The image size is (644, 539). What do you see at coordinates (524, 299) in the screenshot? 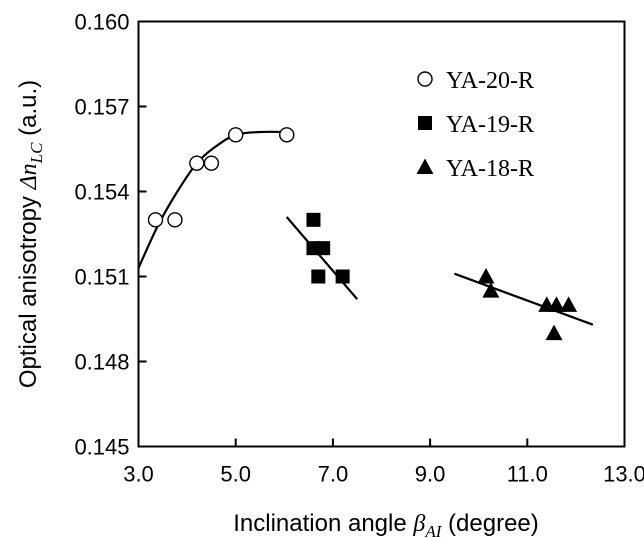
I see `fit-line-ya-18-r` at bounding box center [524, 299].